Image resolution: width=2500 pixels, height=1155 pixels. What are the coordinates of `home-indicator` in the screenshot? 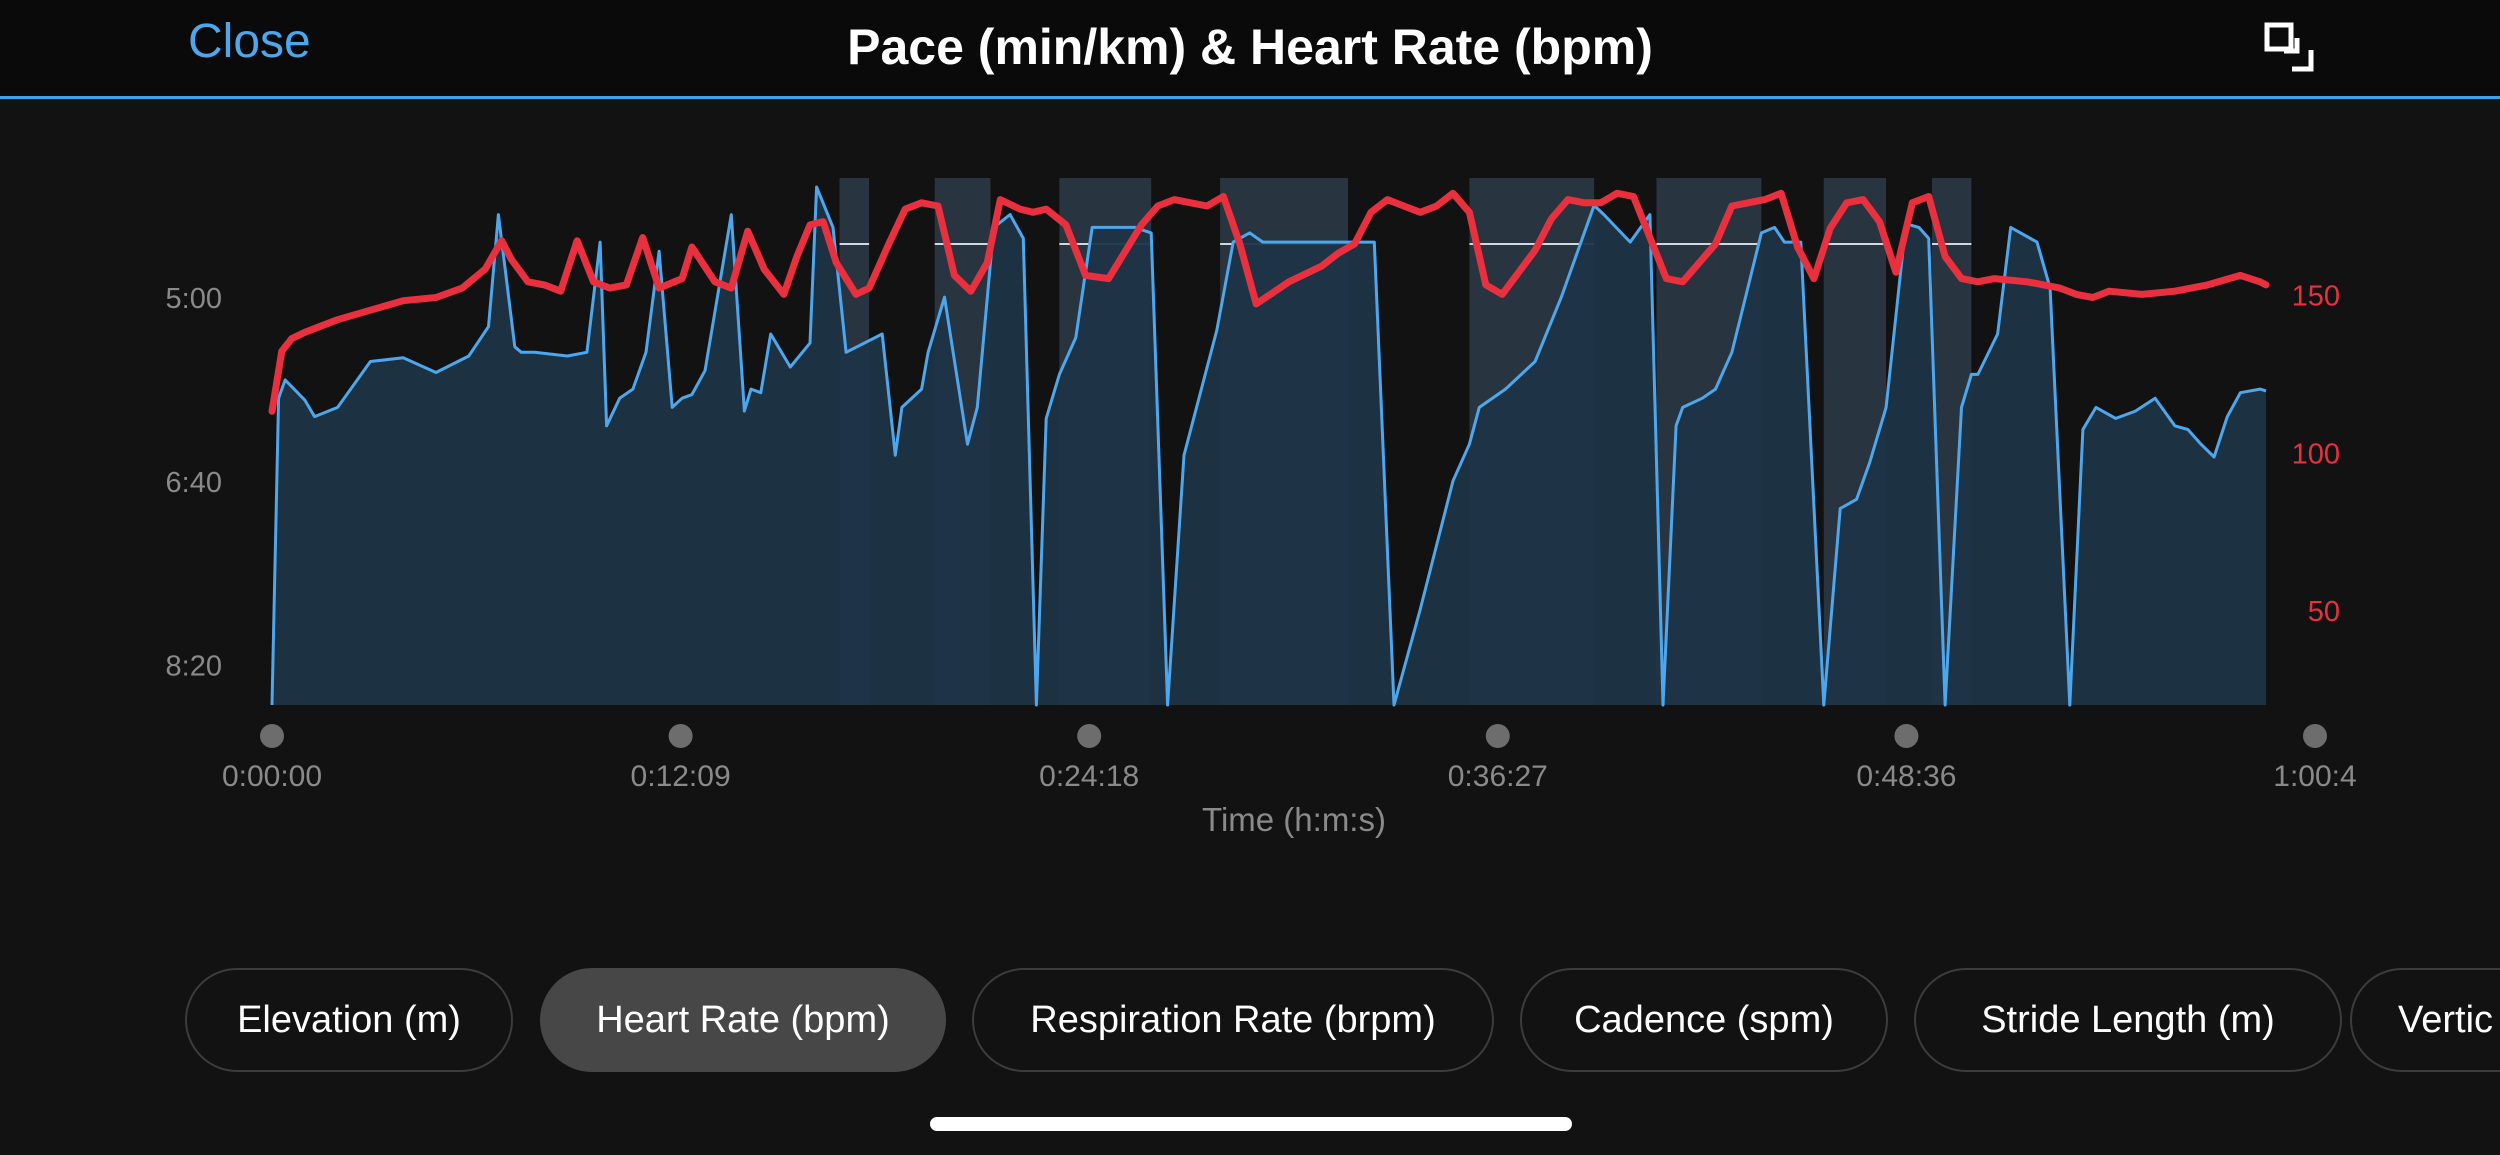 It's located at (1251, 1124).